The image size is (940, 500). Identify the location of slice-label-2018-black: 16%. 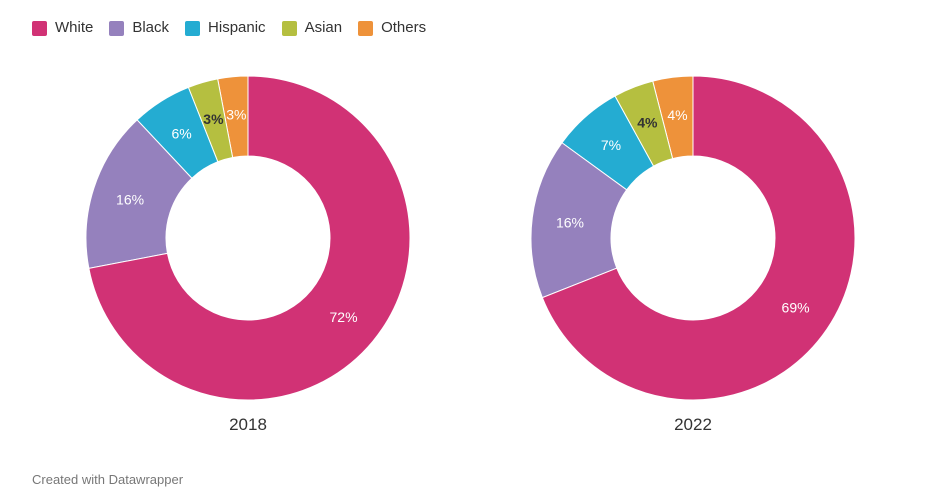
(130, 200).